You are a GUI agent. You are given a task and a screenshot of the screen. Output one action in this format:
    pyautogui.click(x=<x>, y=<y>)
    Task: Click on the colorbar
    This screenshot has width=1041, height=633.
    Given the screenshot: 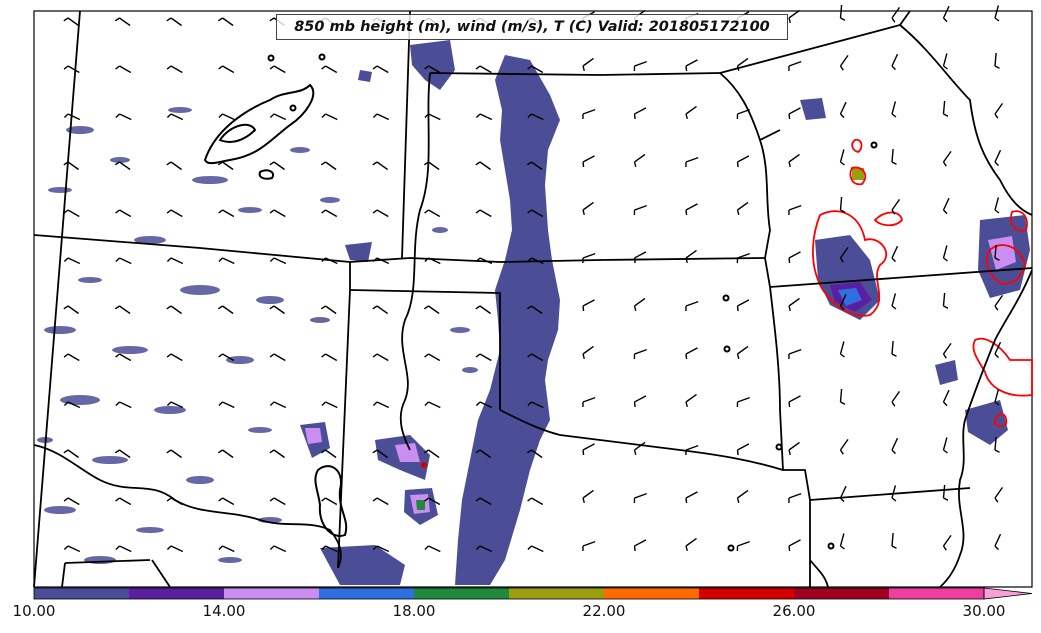 What is the action you would take?
    pyautogui.click(x=533, y=593)
    